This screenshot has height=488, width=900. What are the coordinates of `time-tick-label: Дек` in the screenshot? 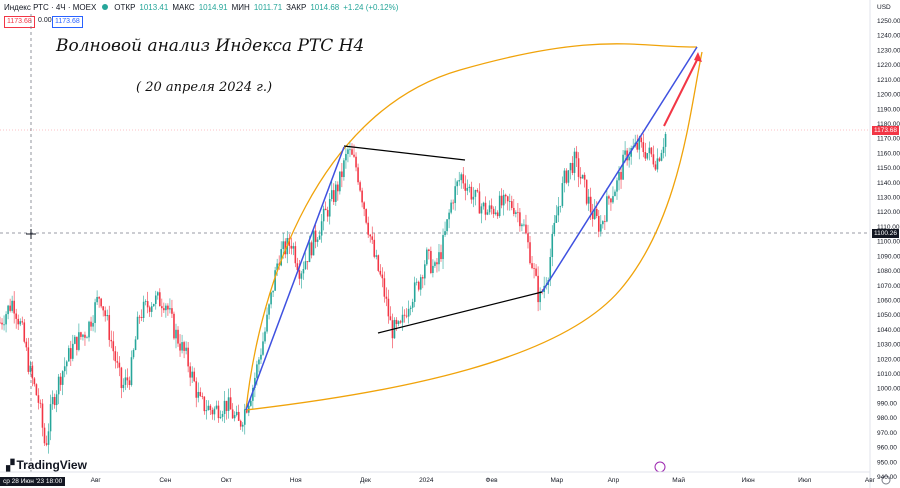 It's located at (365, 480).